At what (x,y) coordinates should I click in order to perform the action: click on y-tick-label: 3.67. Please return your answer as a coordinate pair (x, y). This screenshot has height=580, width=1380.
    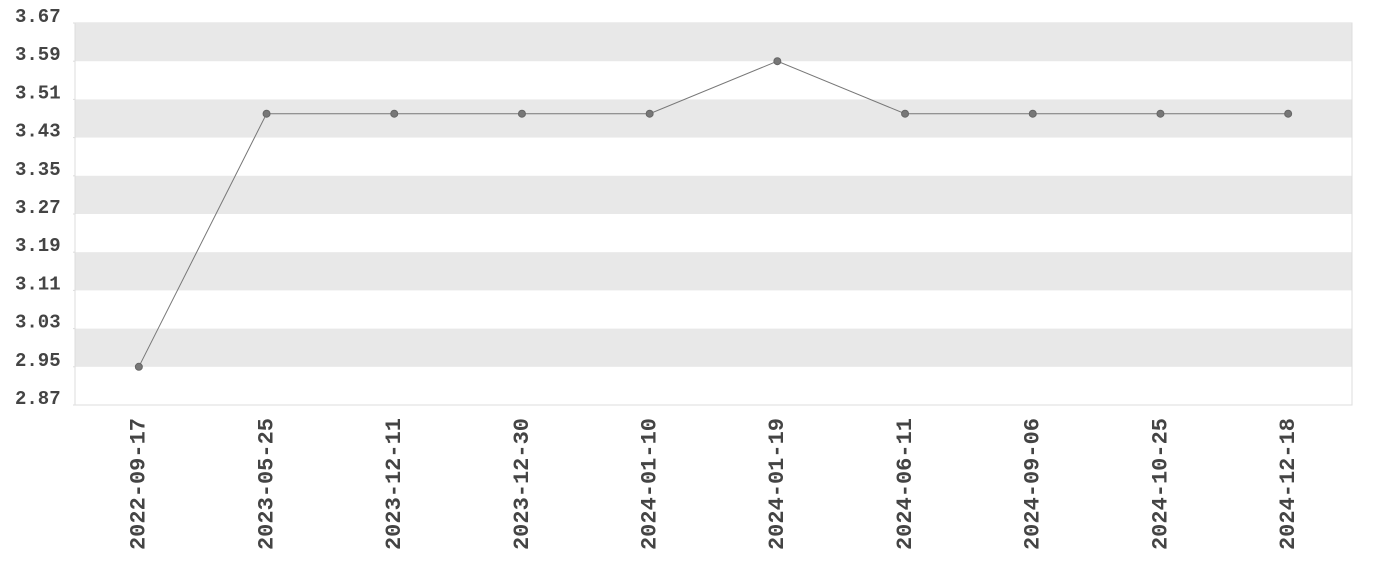
    Looking at the image, I should click on (38, 17).